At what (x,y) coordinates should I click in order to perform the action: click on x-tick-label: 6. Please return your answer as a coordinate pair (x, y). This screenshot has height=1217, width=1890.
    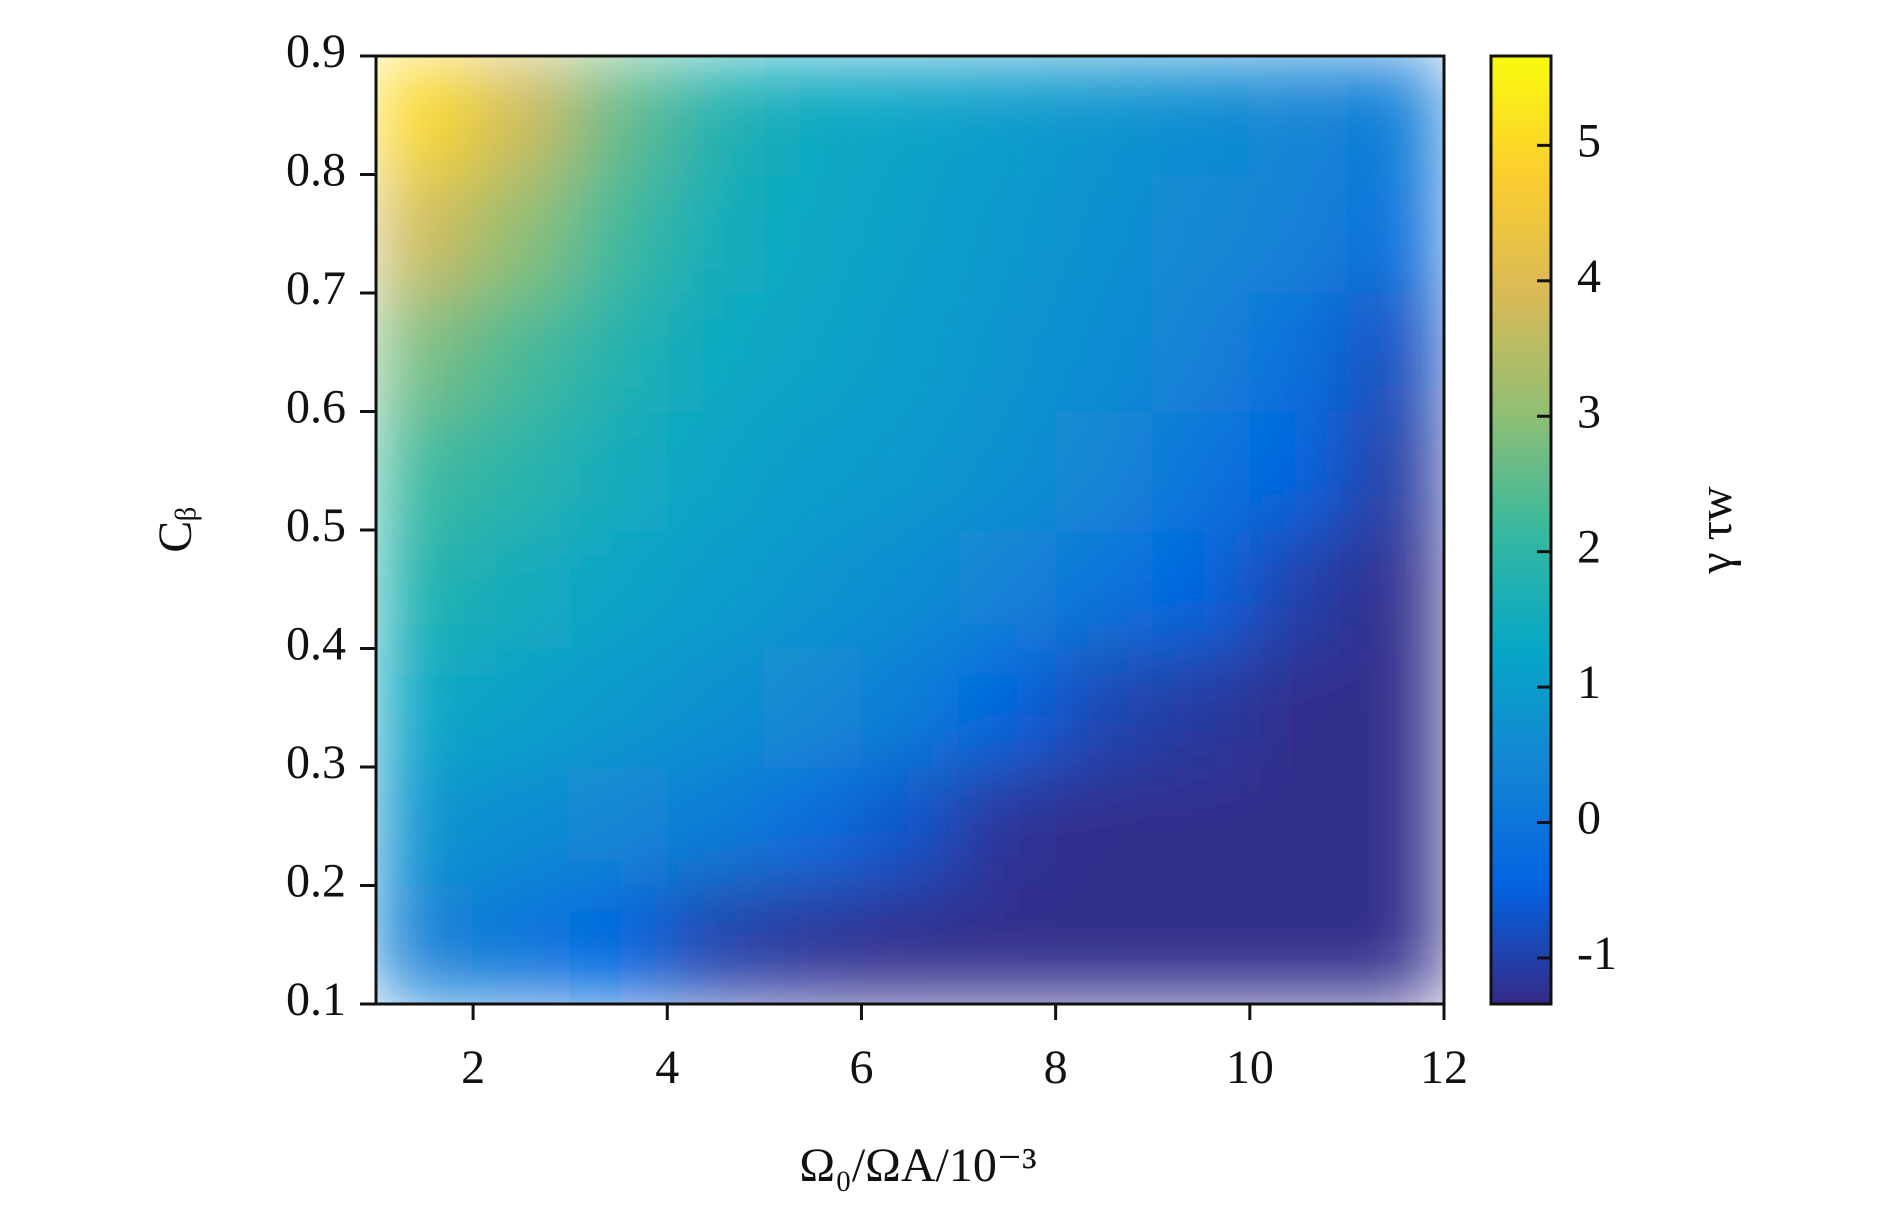
    Looking at the image, I should click on (861, 1067).